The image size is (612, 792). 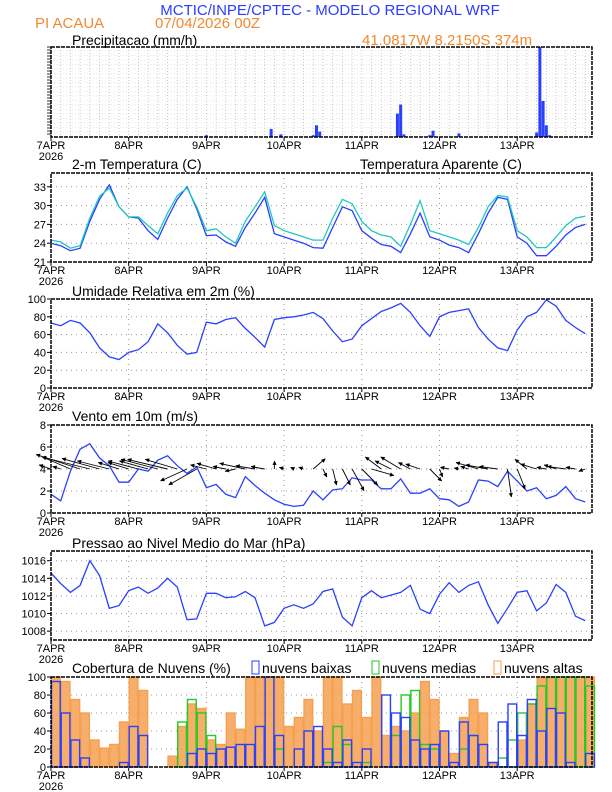 I want to click on y-tick-label: 40, so click(x=40, y=353).